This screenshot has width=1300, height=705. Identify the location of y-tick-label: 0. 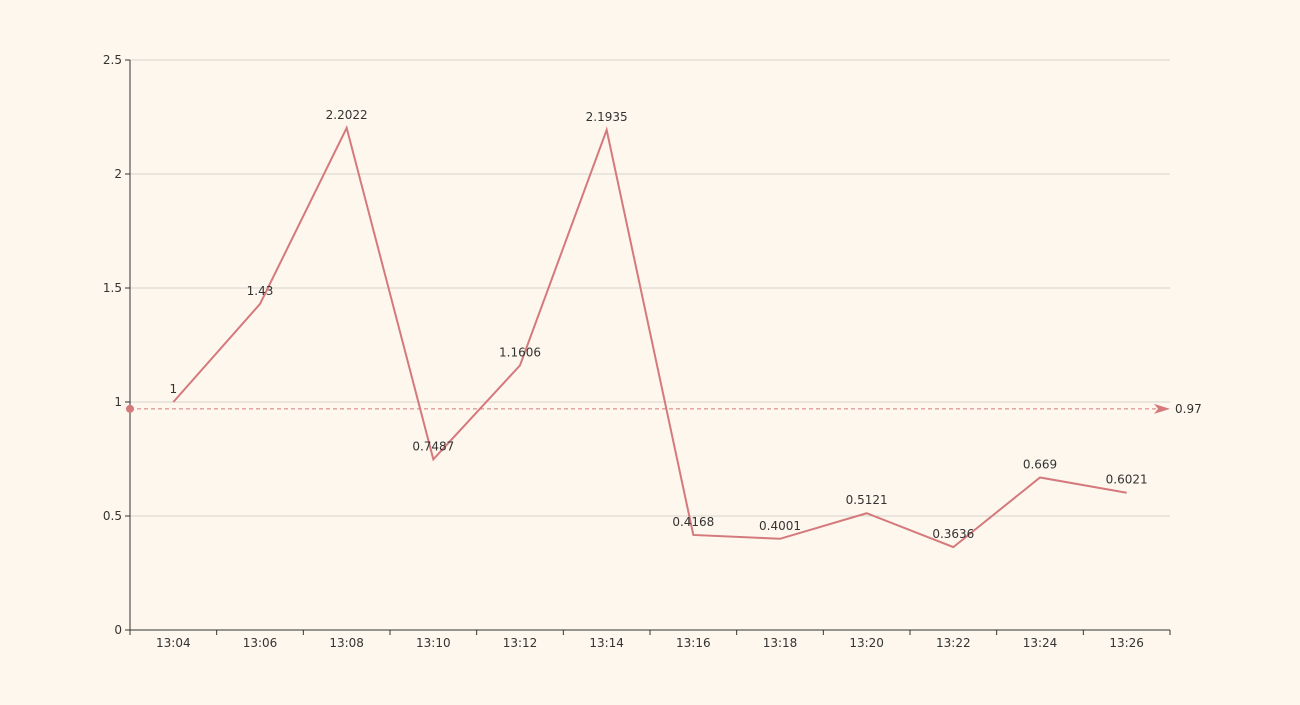
(118, 630).